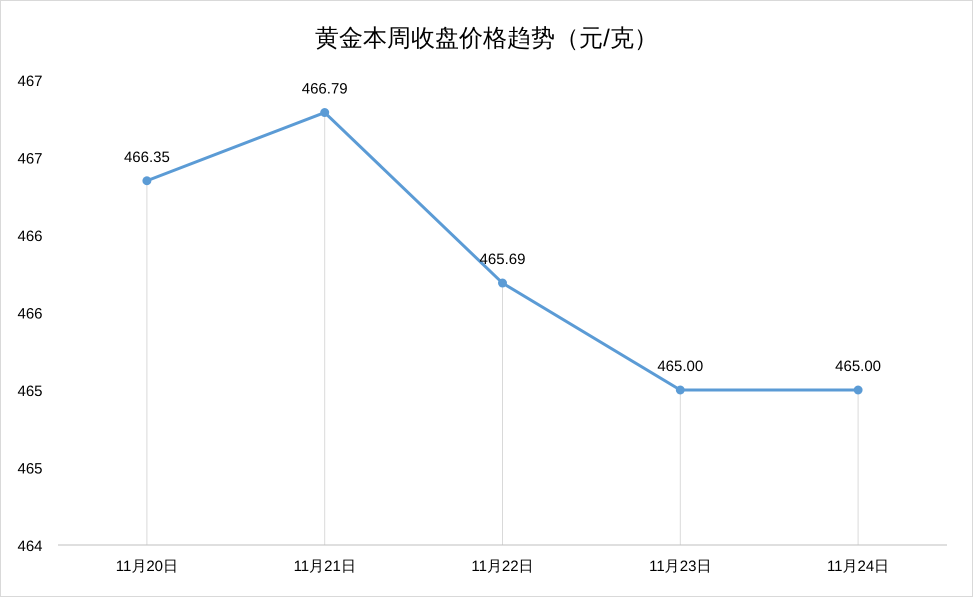 Image resolution: width=973 pixels, height=597 pixels. What do you see at coordinates (30, 546) in the screenshot?
I see `y-tick-label: 464` at bounding box center [30, 546].